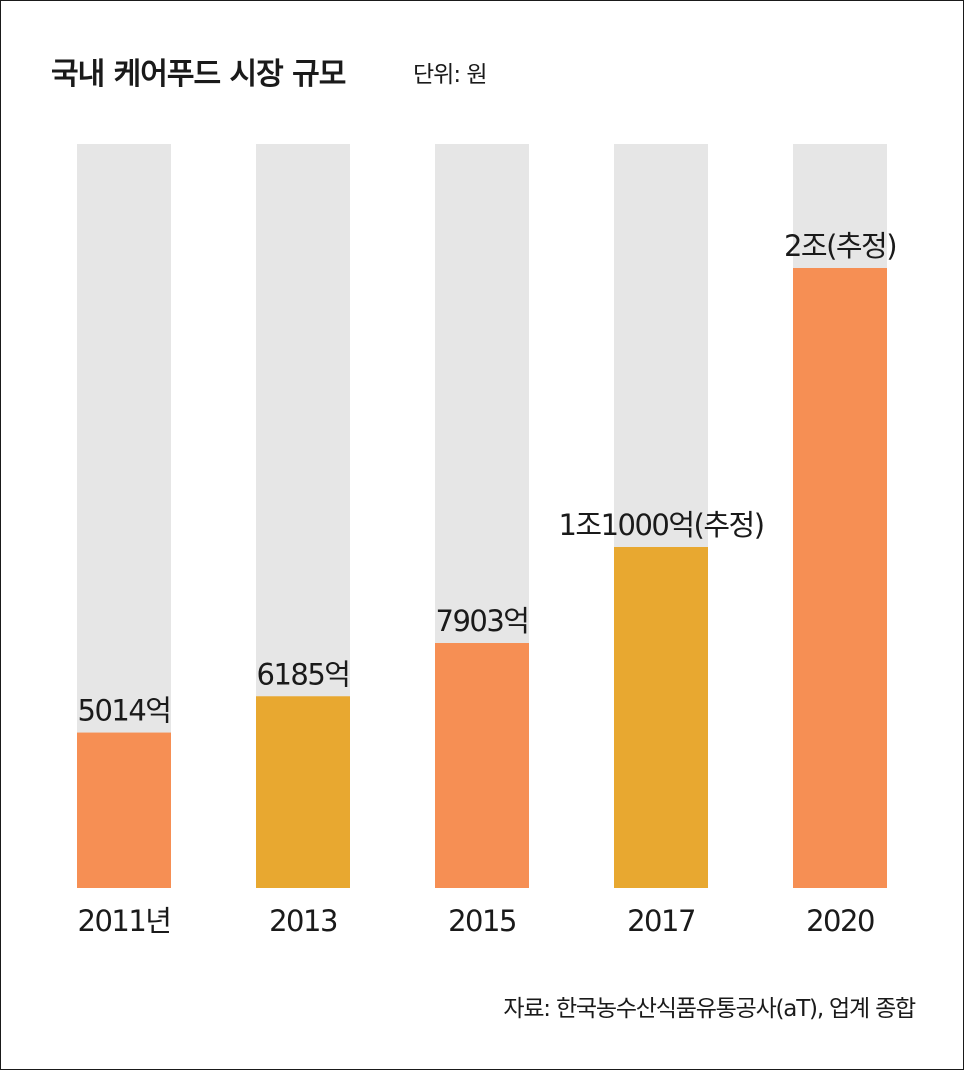 The height and width of the screenshot is (1070, 964). Describe the element at coordinates (198, 74) in the screenshot. I see `chart-title: 국내 케어푸드 시장 규모` at that location.